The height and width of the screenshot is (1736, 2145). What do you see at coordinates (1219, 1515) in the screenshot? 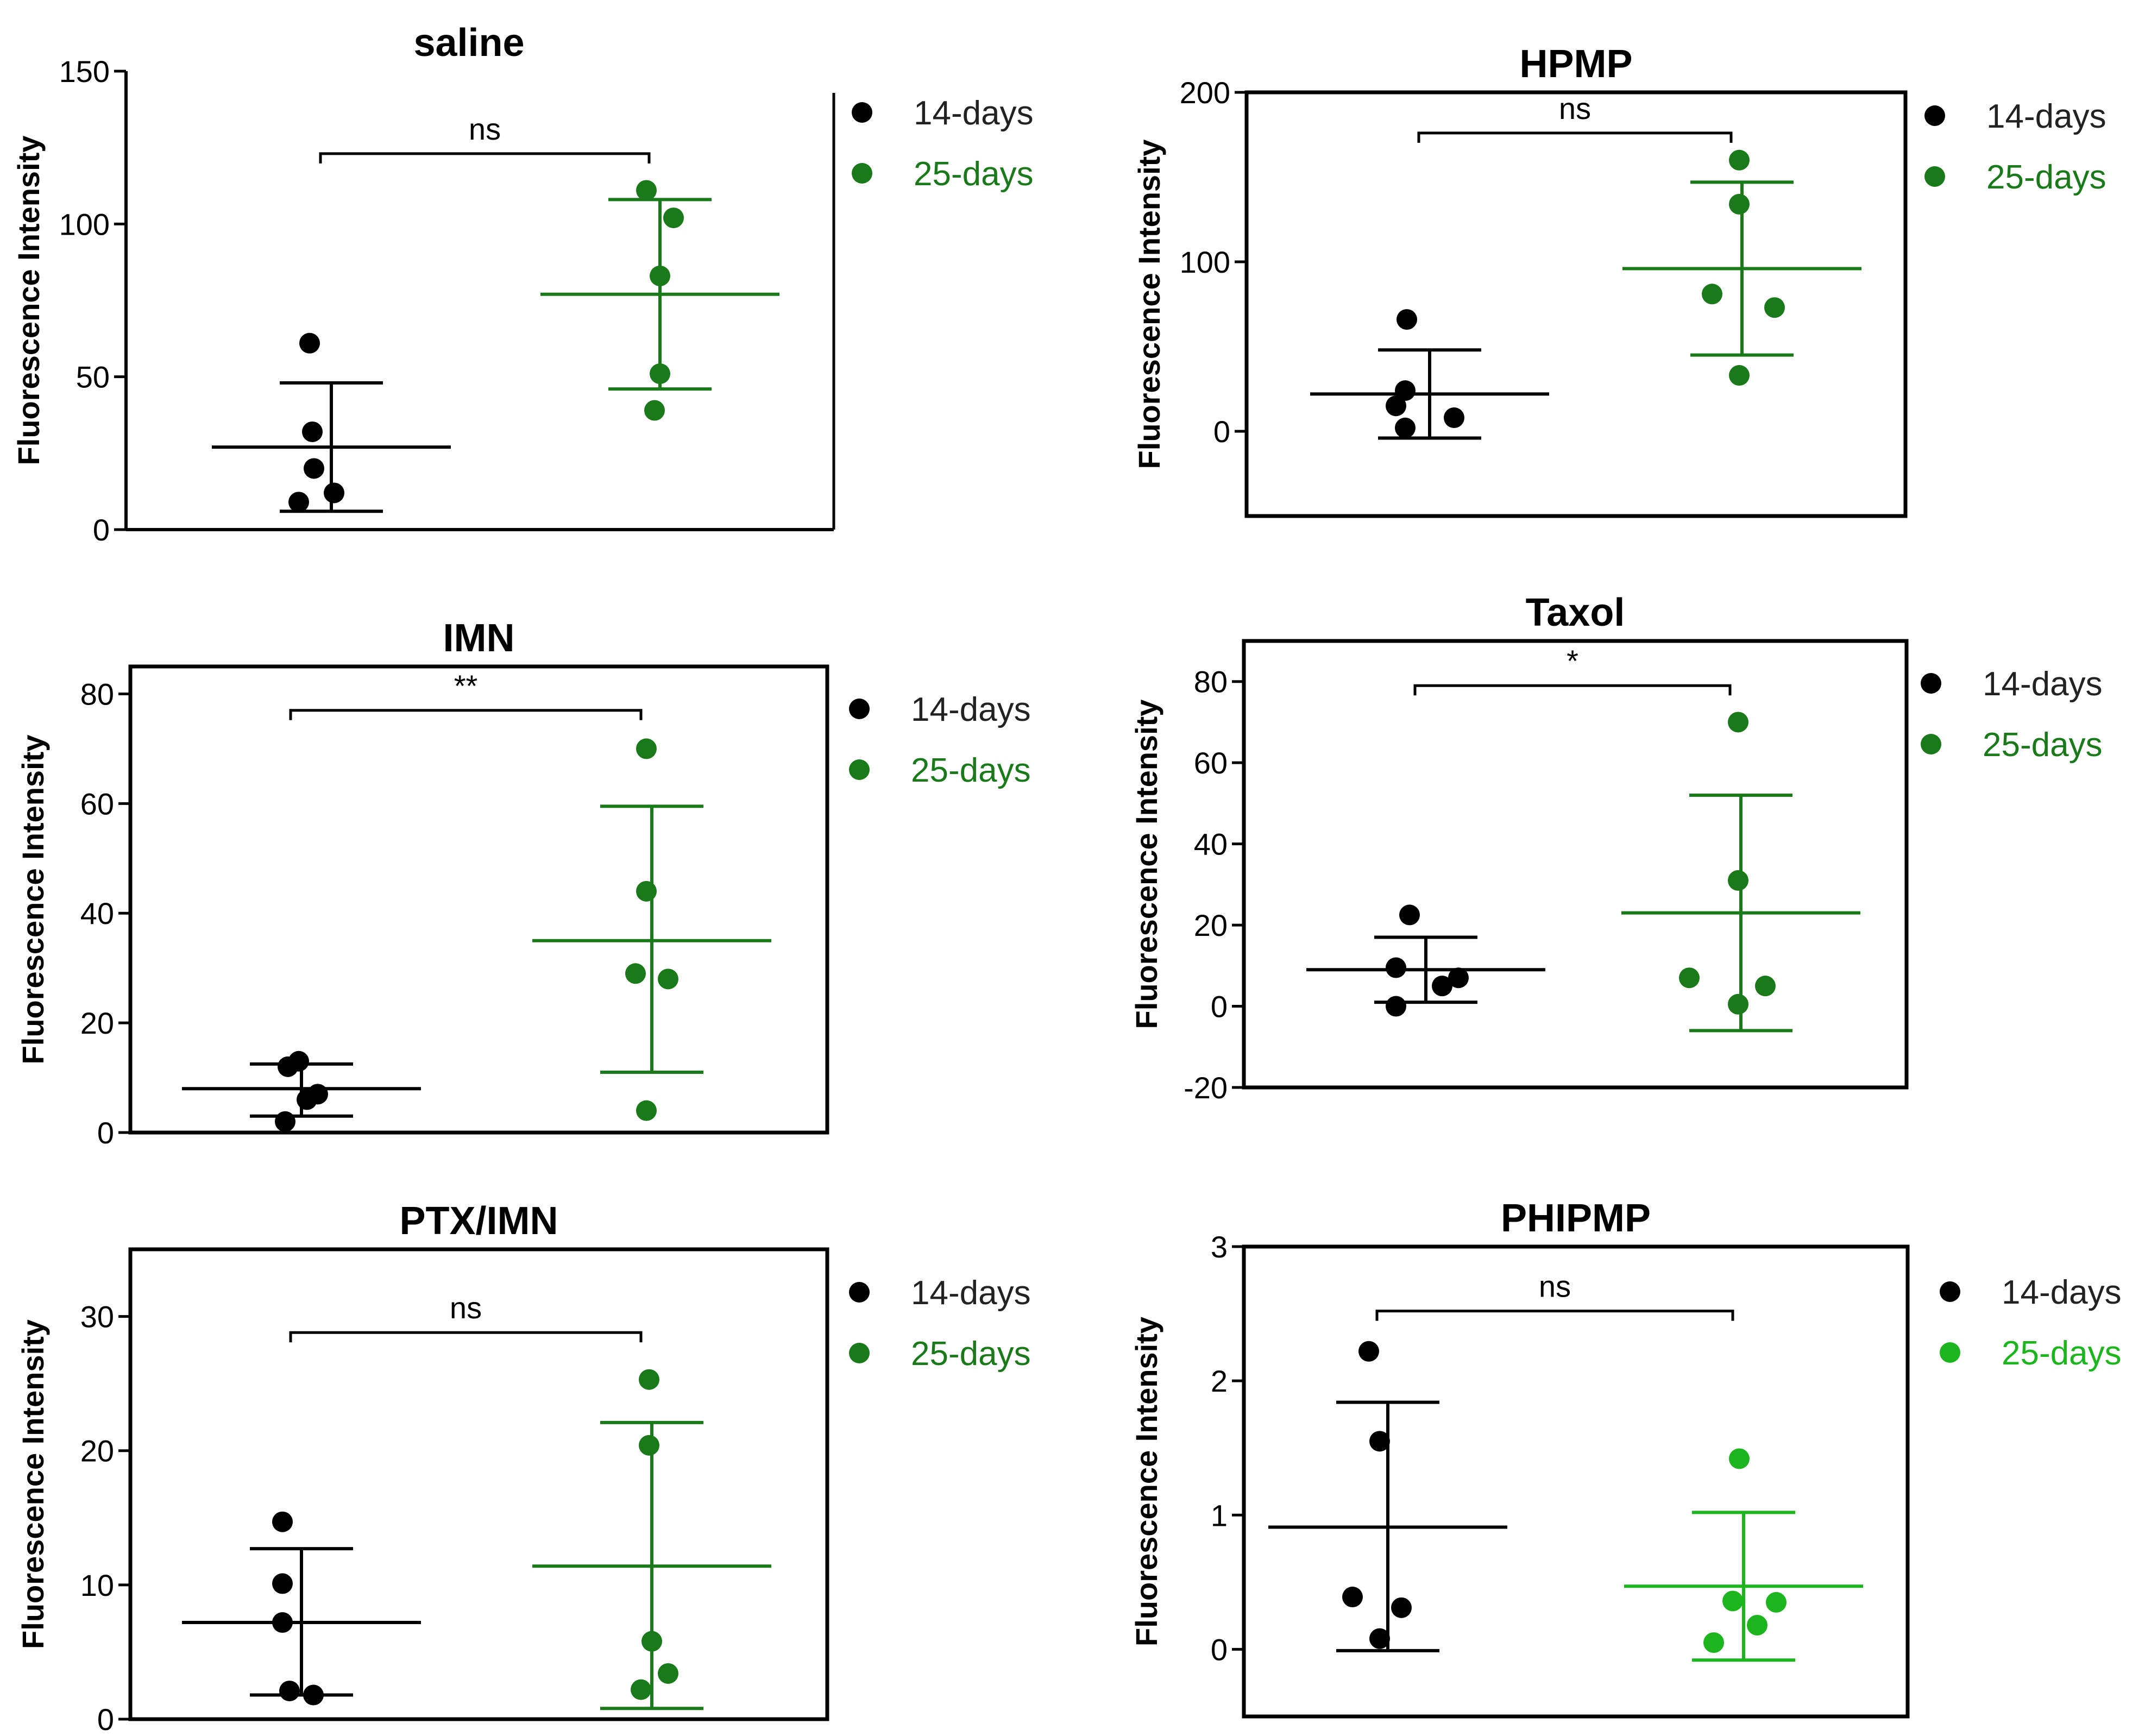
I see `y-tick-label: 1` at bounding box center [1219, 1515].